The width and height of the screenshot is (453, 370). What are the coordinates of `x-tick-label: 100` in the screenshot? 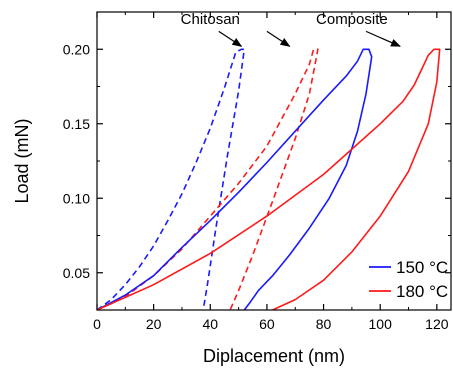 It's located at (381, 324).